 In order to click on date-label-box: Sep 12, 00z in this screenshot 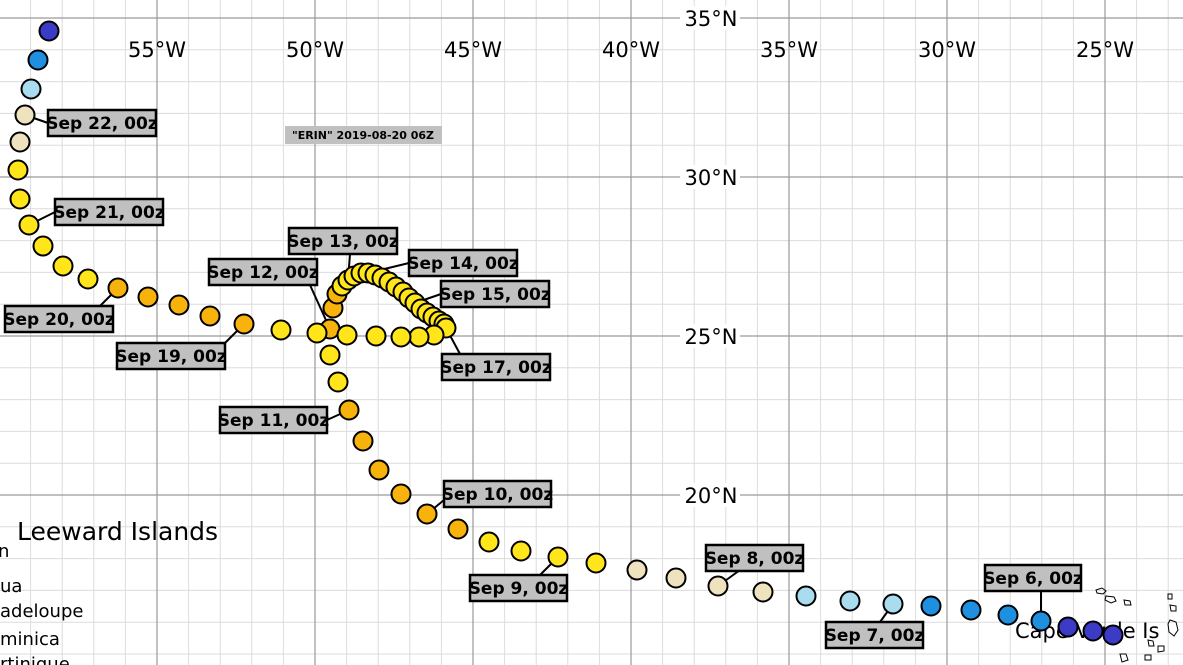, I will do `click(263, 272)`.